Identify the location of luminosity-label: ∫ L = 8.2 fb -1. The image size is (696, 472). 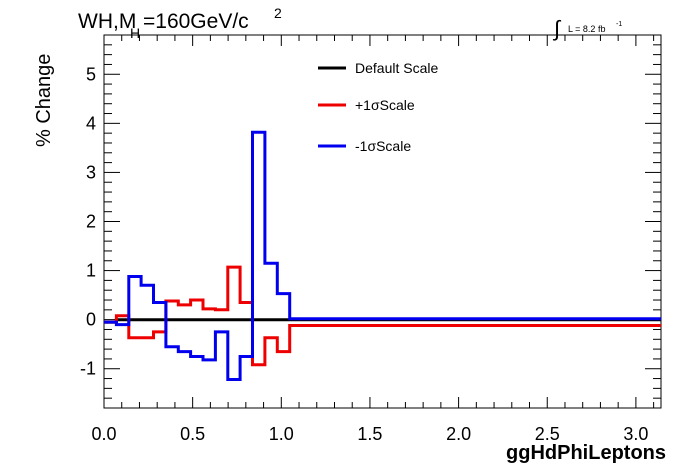
(587, 28).